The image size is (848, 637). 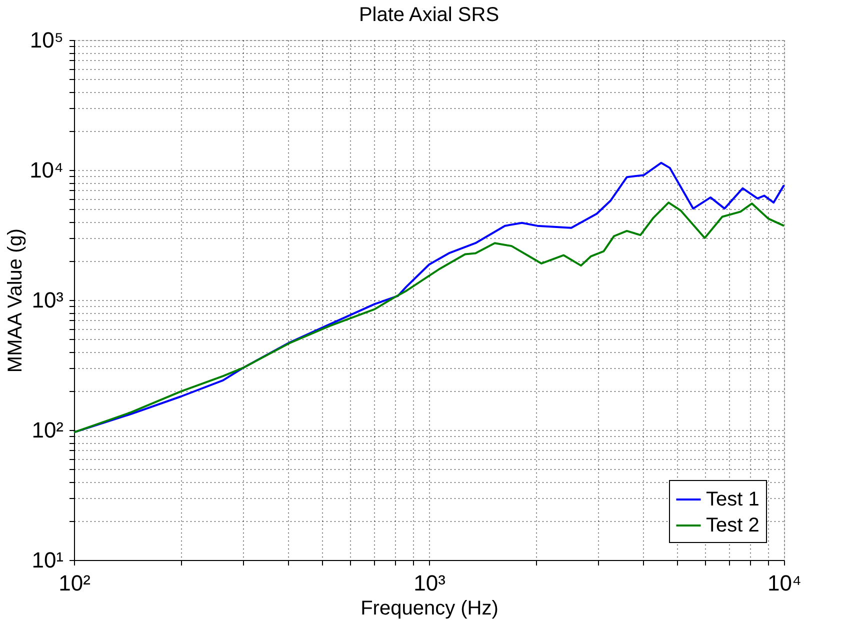 I want to click on x-tick-label: 10², so click(x=74, y=583).